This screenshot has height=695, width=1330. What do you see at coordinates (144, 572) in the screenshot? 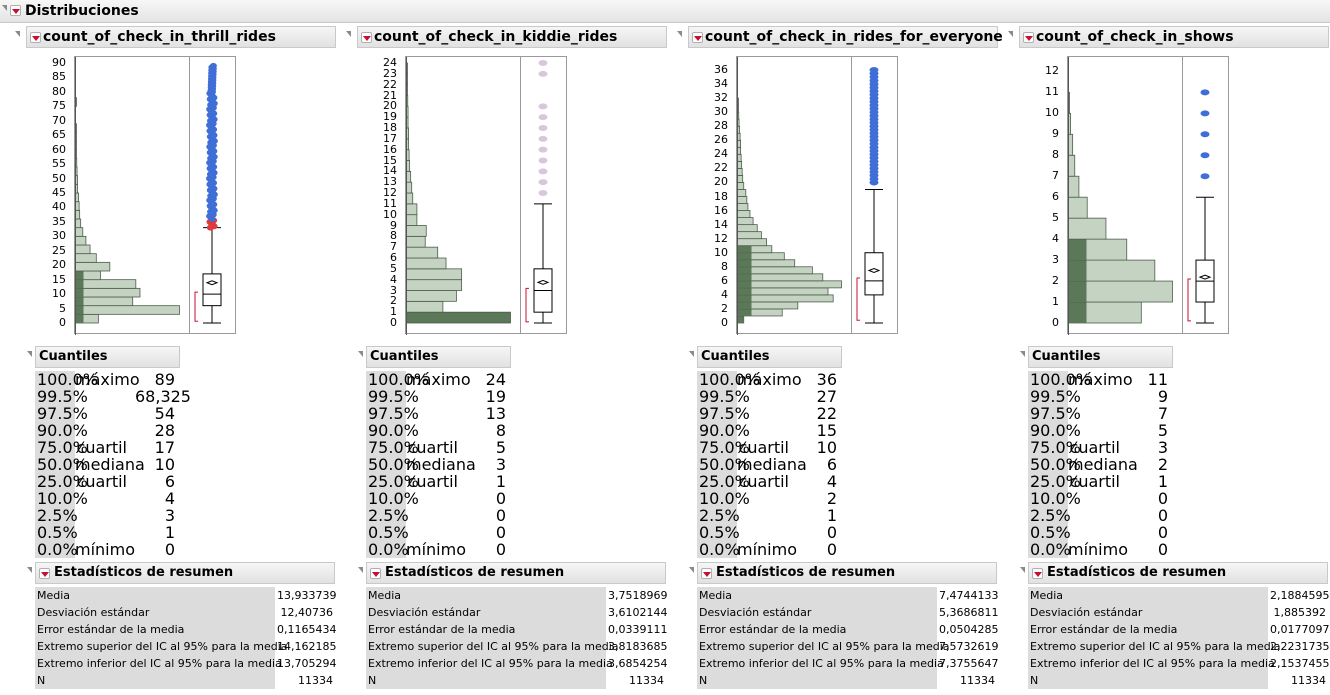
I see `summary-title: Estadísticos de resumen` at bounding box center [144, 572].